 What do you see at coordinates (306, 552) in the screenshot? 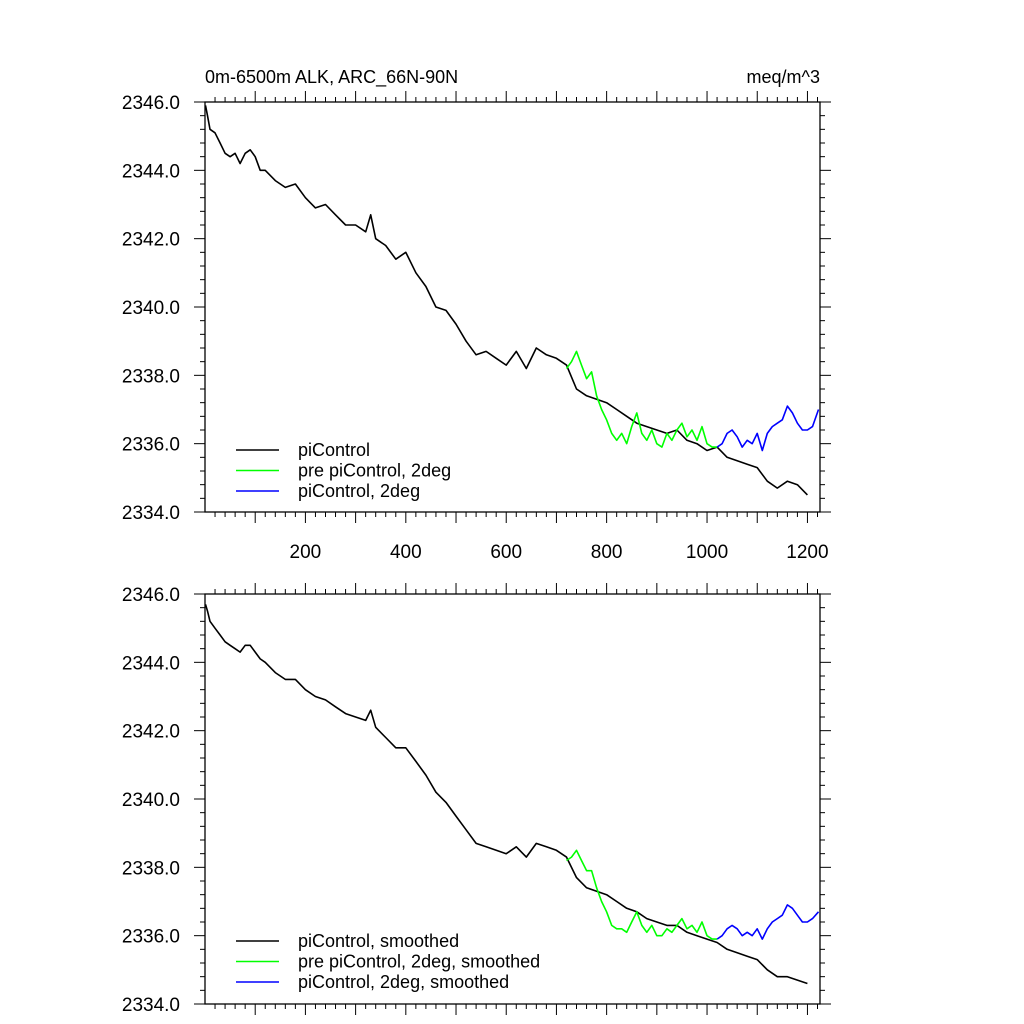
I see `x-tick-label: 200` at bounding box center [306, 552].